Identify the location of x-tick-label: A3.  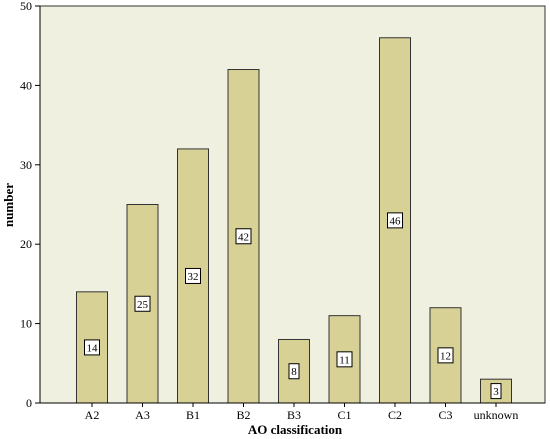
(142, 415).